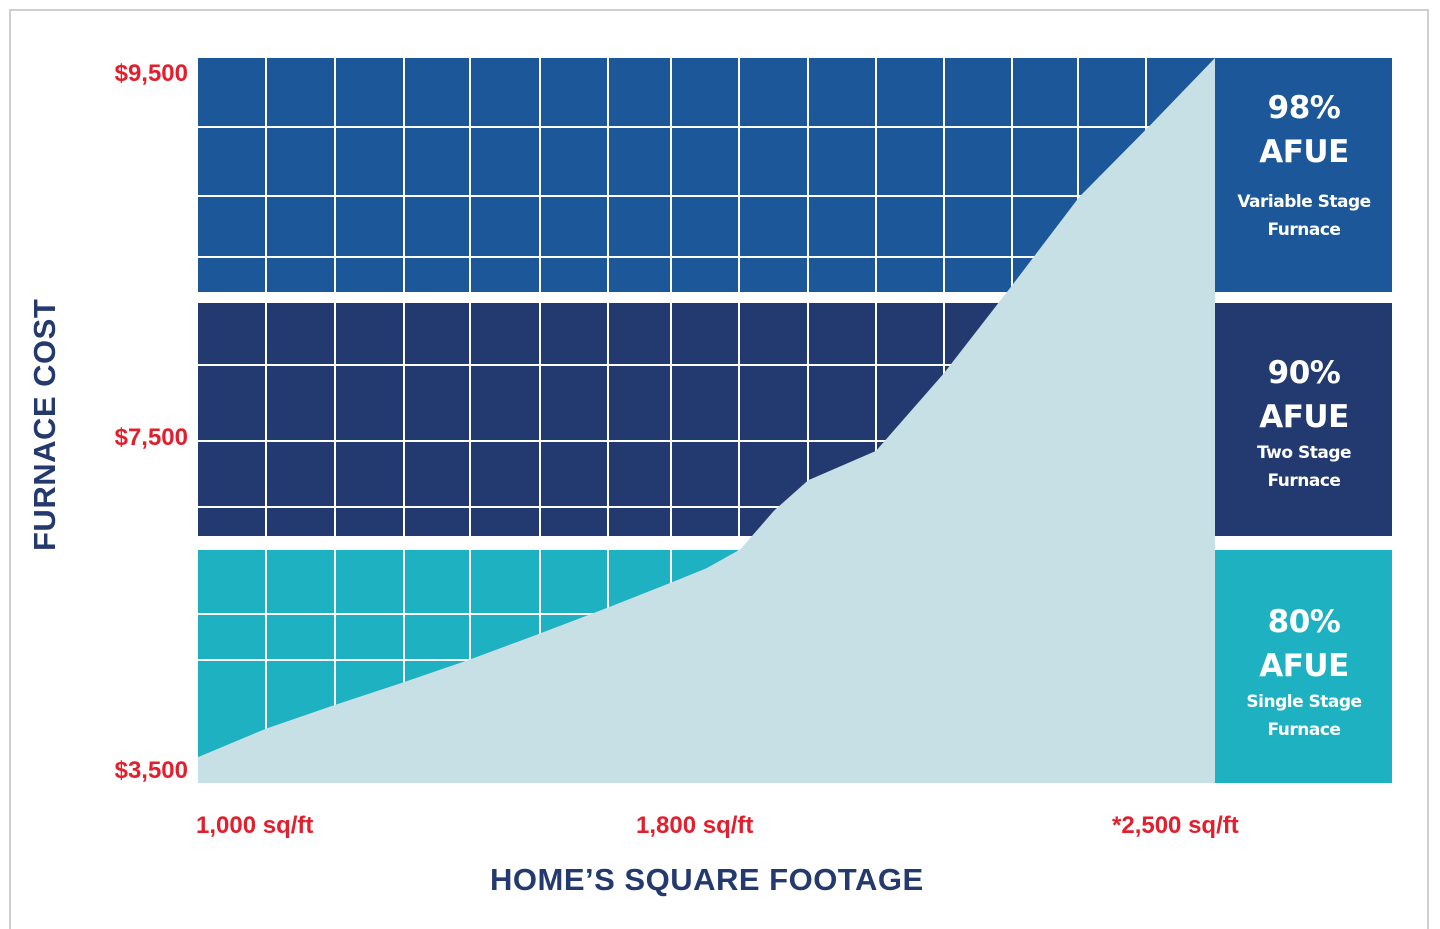 The width and height of the screenshot is (1440, 929). Describe the element at coordinates (707, 879) in the screenshot. I see `x-axis-title: HOME’S SQUARE FOOTAGE` at that location.